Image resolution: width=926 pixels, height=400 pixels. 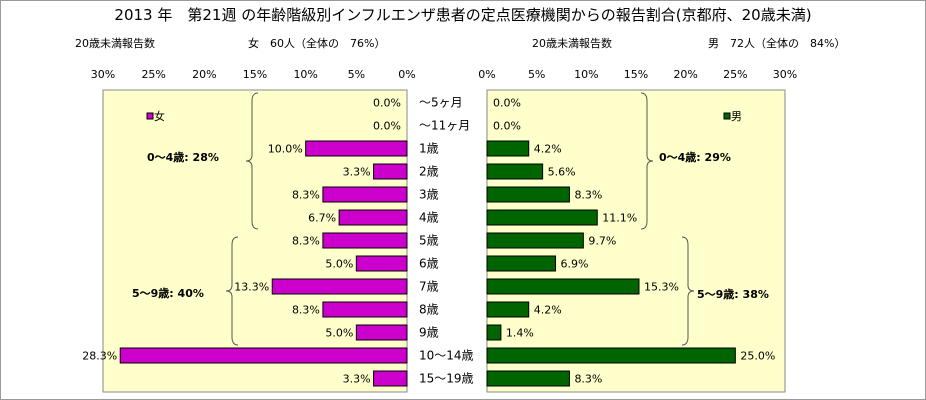 I want to click on age-category-label: 15～19歳, so click(x=446, y=379).